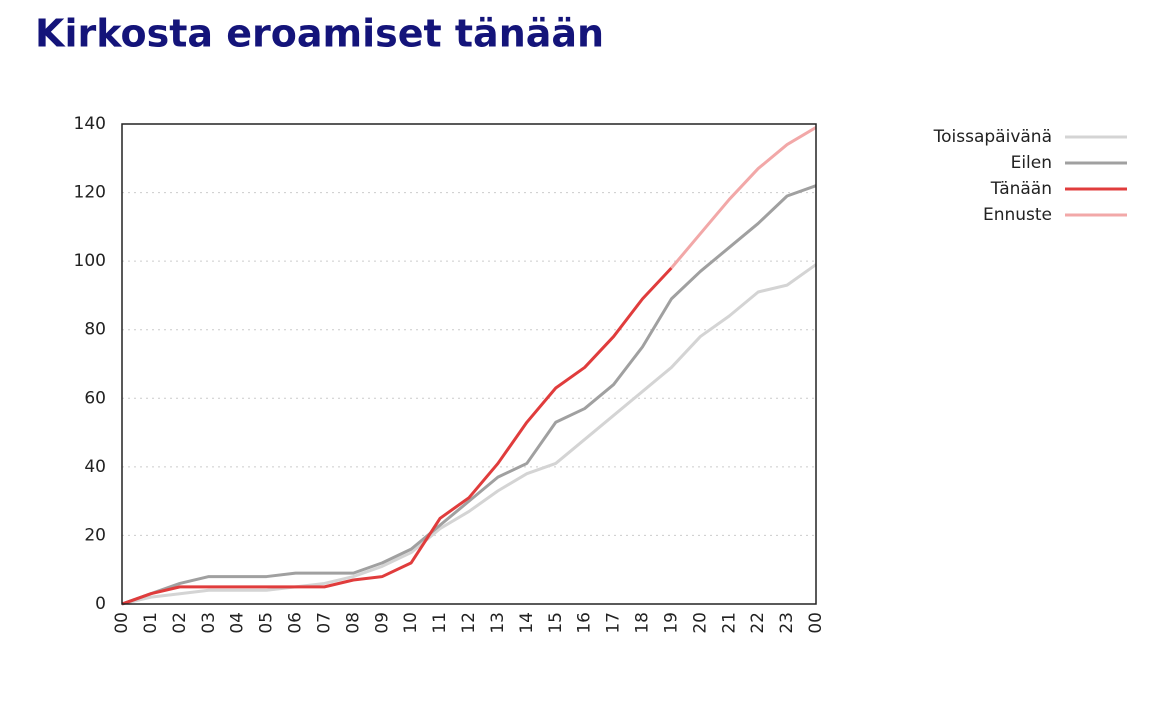 Image resolution: width=1170 pixels, height=702 pixels. I want to click on x-tick-label: 15, so click(556, 623).